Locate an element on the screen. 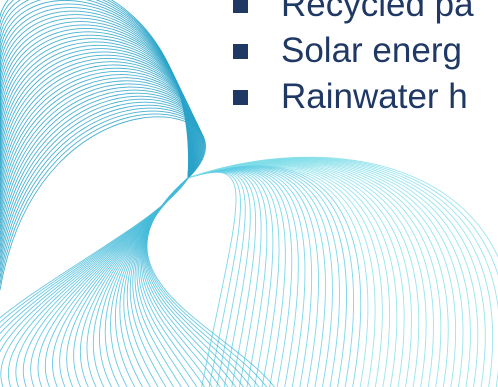  bullet-item-recycled: Recycled pa is located at coordinates (353, 14).